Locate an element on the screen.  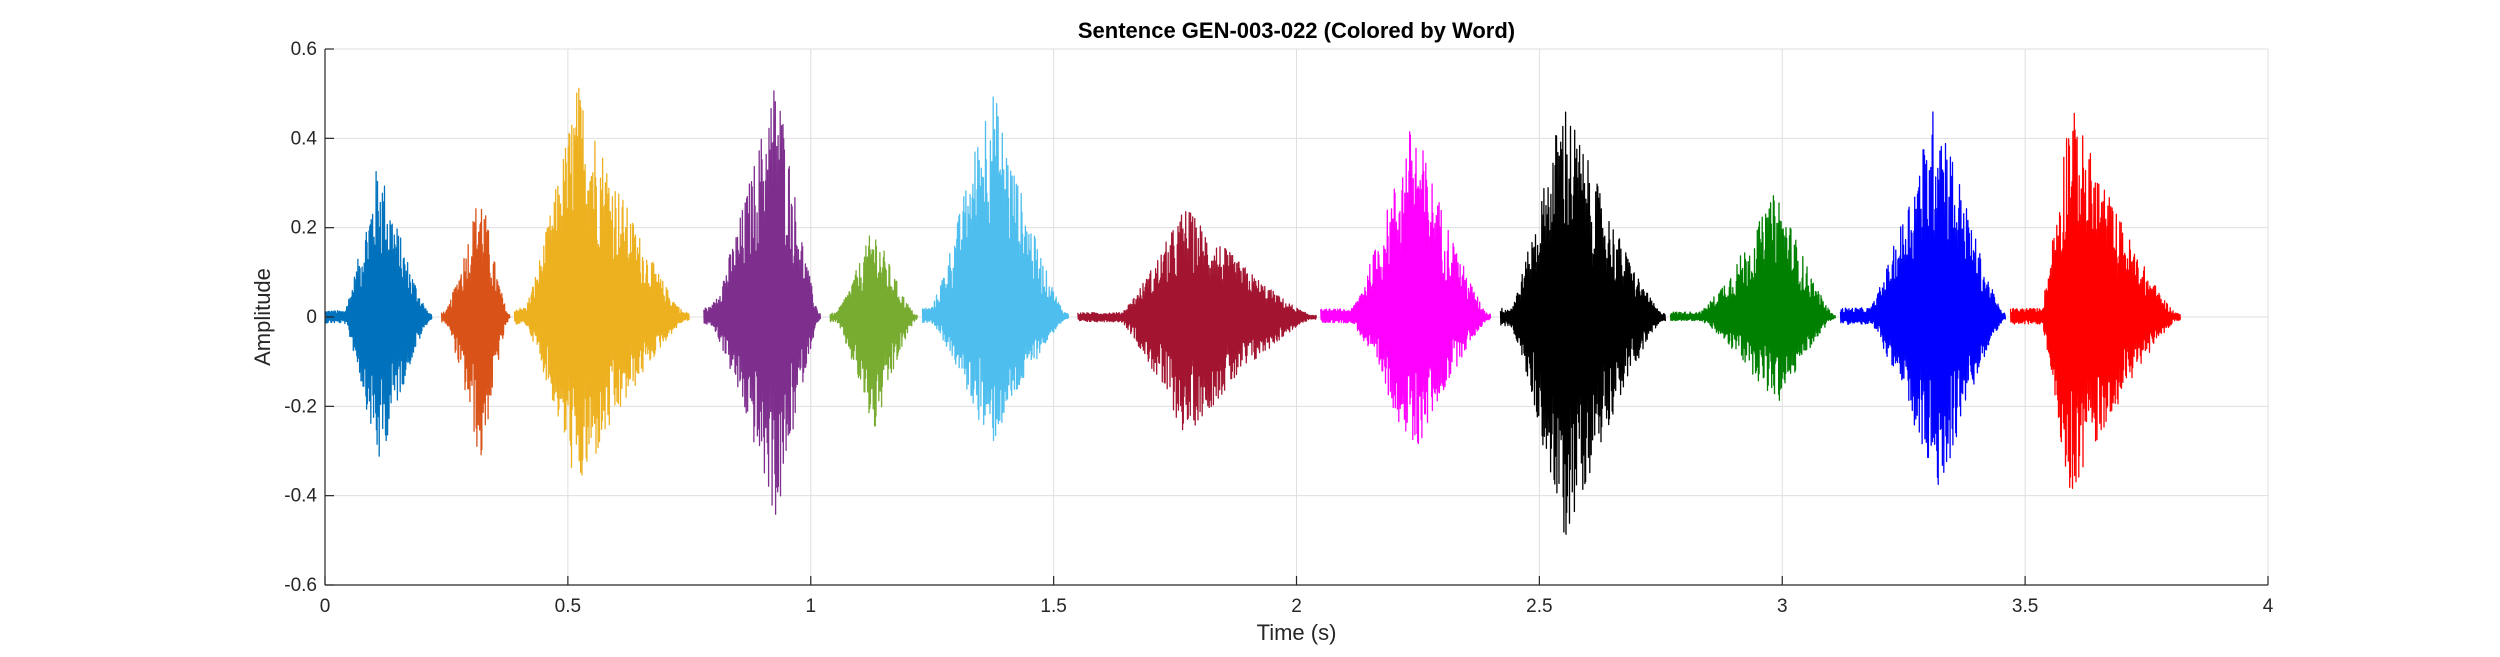
x-tick-label: 2.5 is located at coordinates (1539, 606).